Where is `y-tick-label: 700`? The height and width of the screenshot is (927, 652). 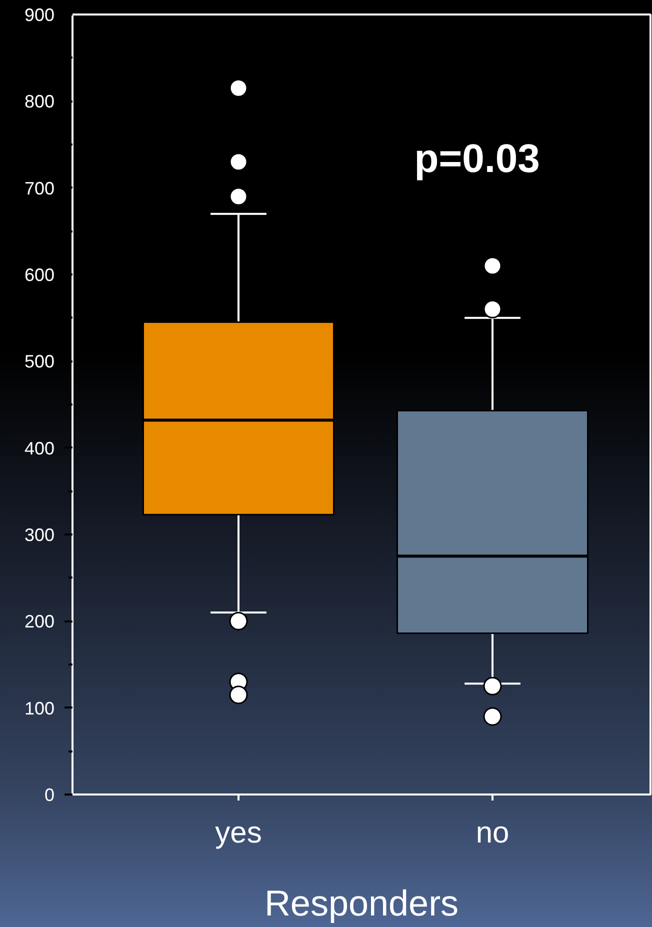
y-tick-label: 700 is located at coordinates (39, 188).